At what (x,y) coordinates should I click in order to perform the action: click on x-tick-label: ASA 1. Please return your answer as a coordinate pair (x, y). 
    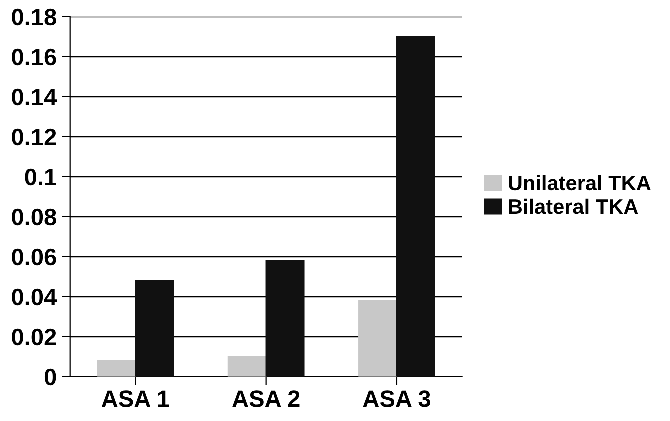
    Looking at the image, I should click on (136, 399).